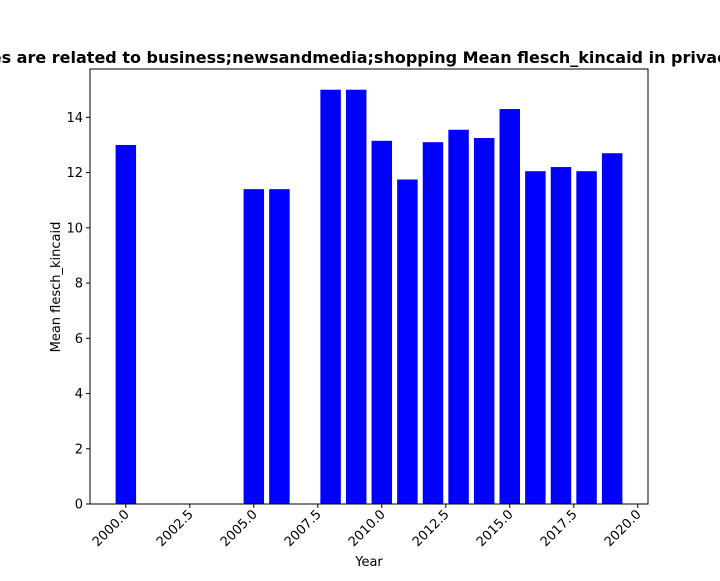 The image size is (720, 581). What do you see at coordinates (330, 296) in the screenshot?
I see `bar-2008` at bounding box center [330, 296].